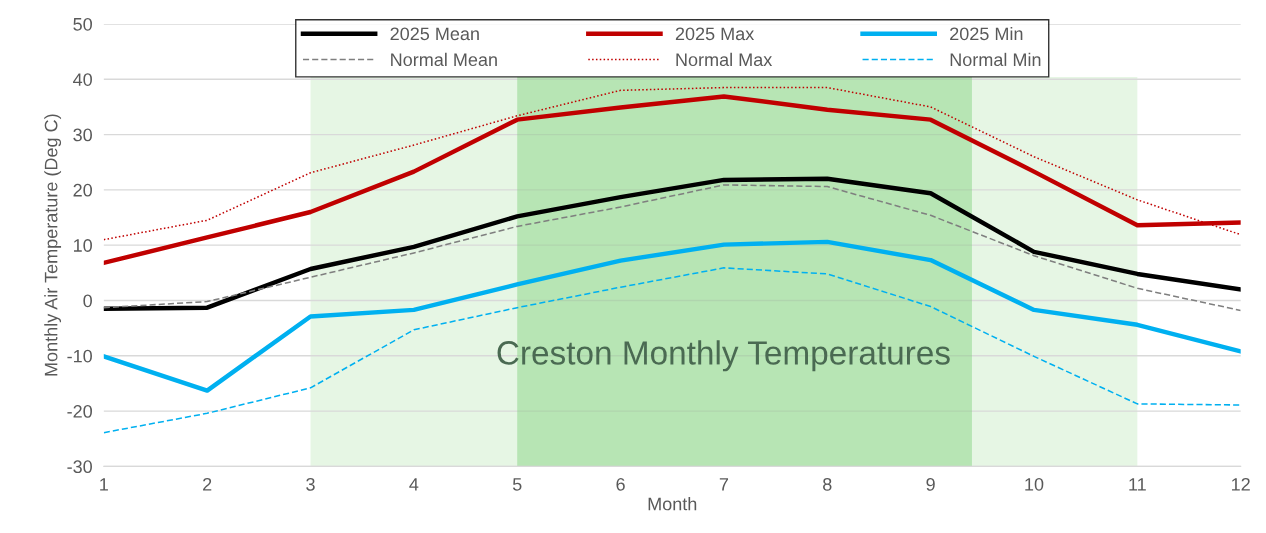  What do you see at coordinates (620, 484) in the screenshot?
I see `x-tick-label: 6` at bounding box center [620, 484].